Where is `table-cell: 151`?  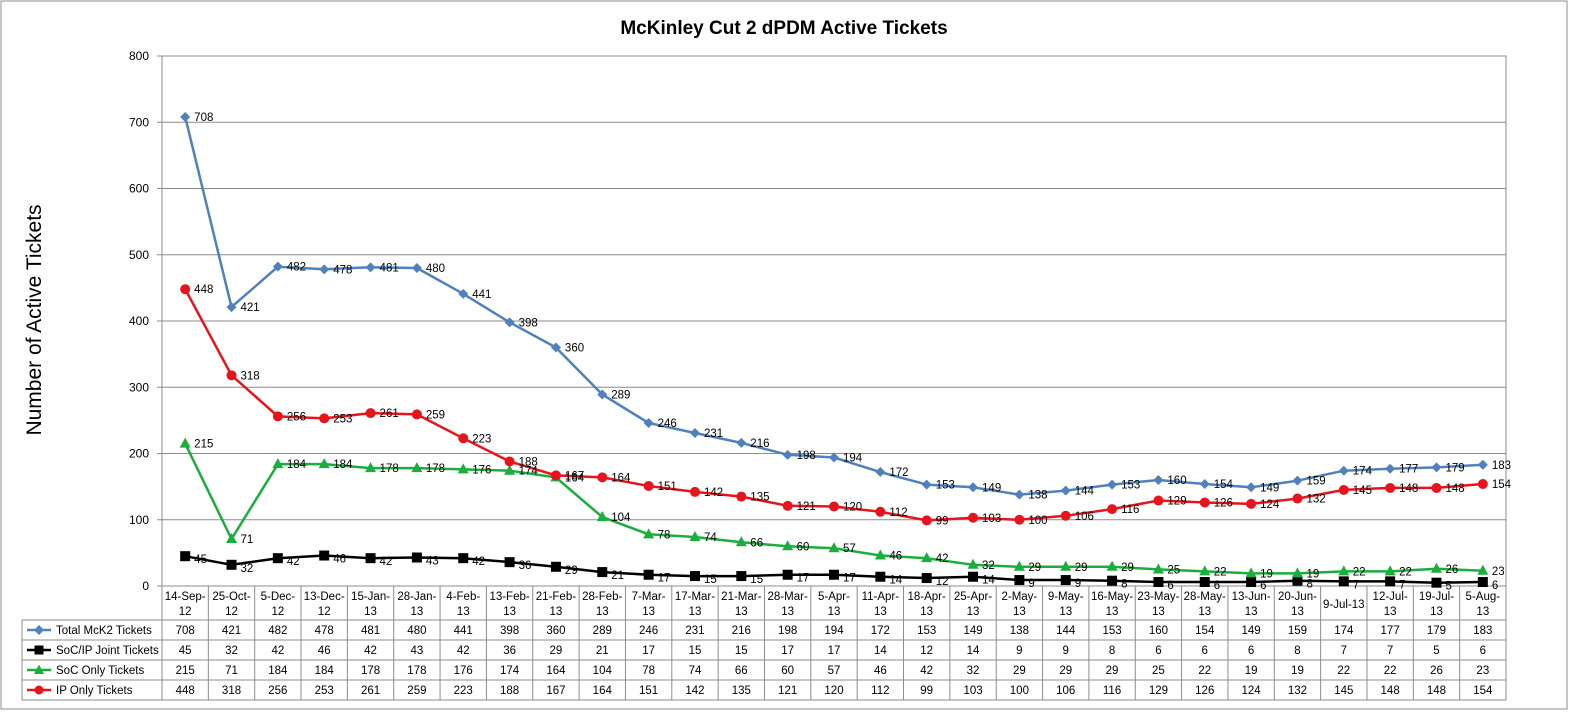 table-cell: 151 is located at coordinates (648, 691).